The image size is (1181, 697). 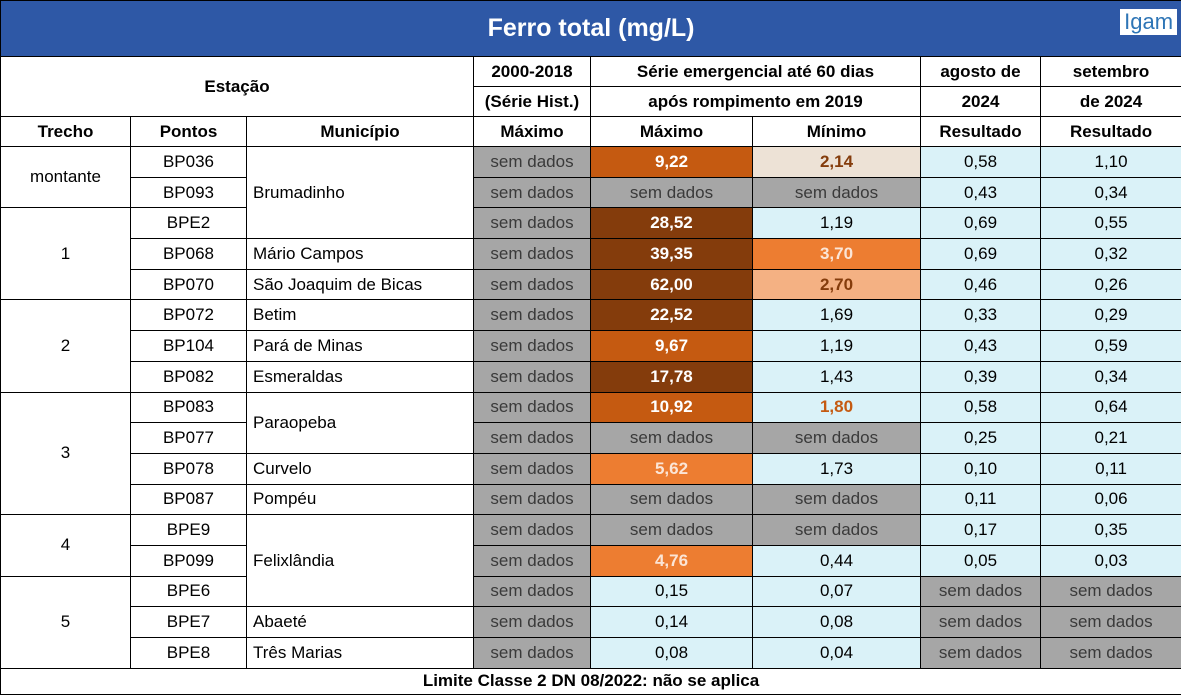 I want to click on logo: Igam, so click(x=1149, y=22).